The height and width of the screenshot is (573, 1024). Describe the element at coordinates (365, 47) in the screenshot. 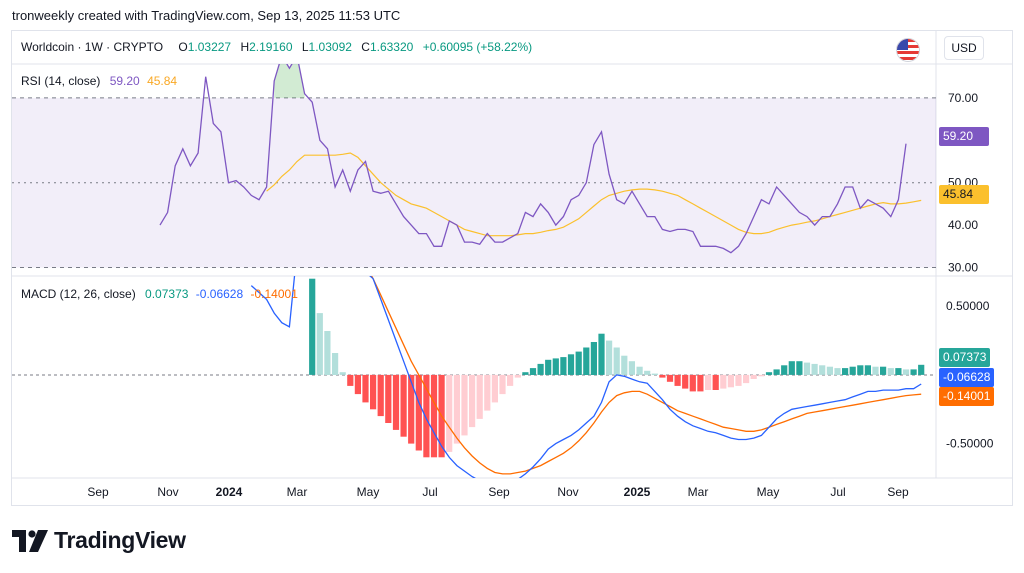

I see `close-label: C` at that location.